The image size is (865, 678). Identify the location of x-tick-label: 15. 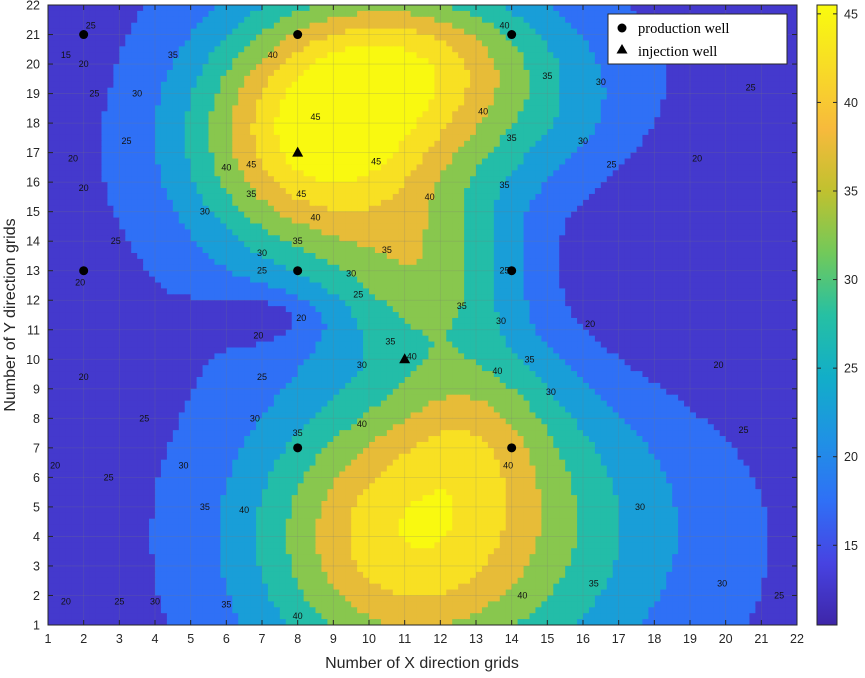
(547, 639).